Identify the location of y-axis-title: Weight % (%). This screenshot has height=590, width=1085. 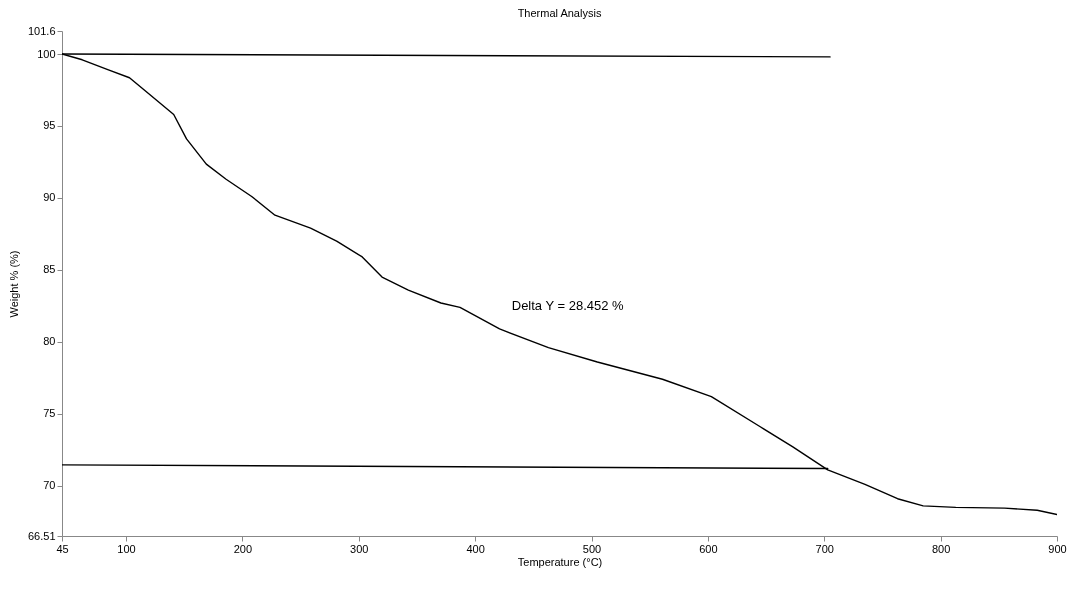
(13, 284).